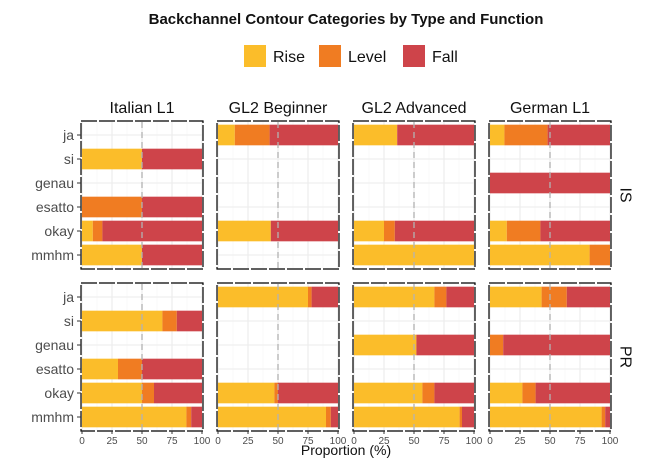 Image resolution: width=646 pixels, height=463 pixels. What do you see at coordinates (625, 357) in the screenshot?
I see `facet-row-label-pr: PR` at bounding box center [625, 357].